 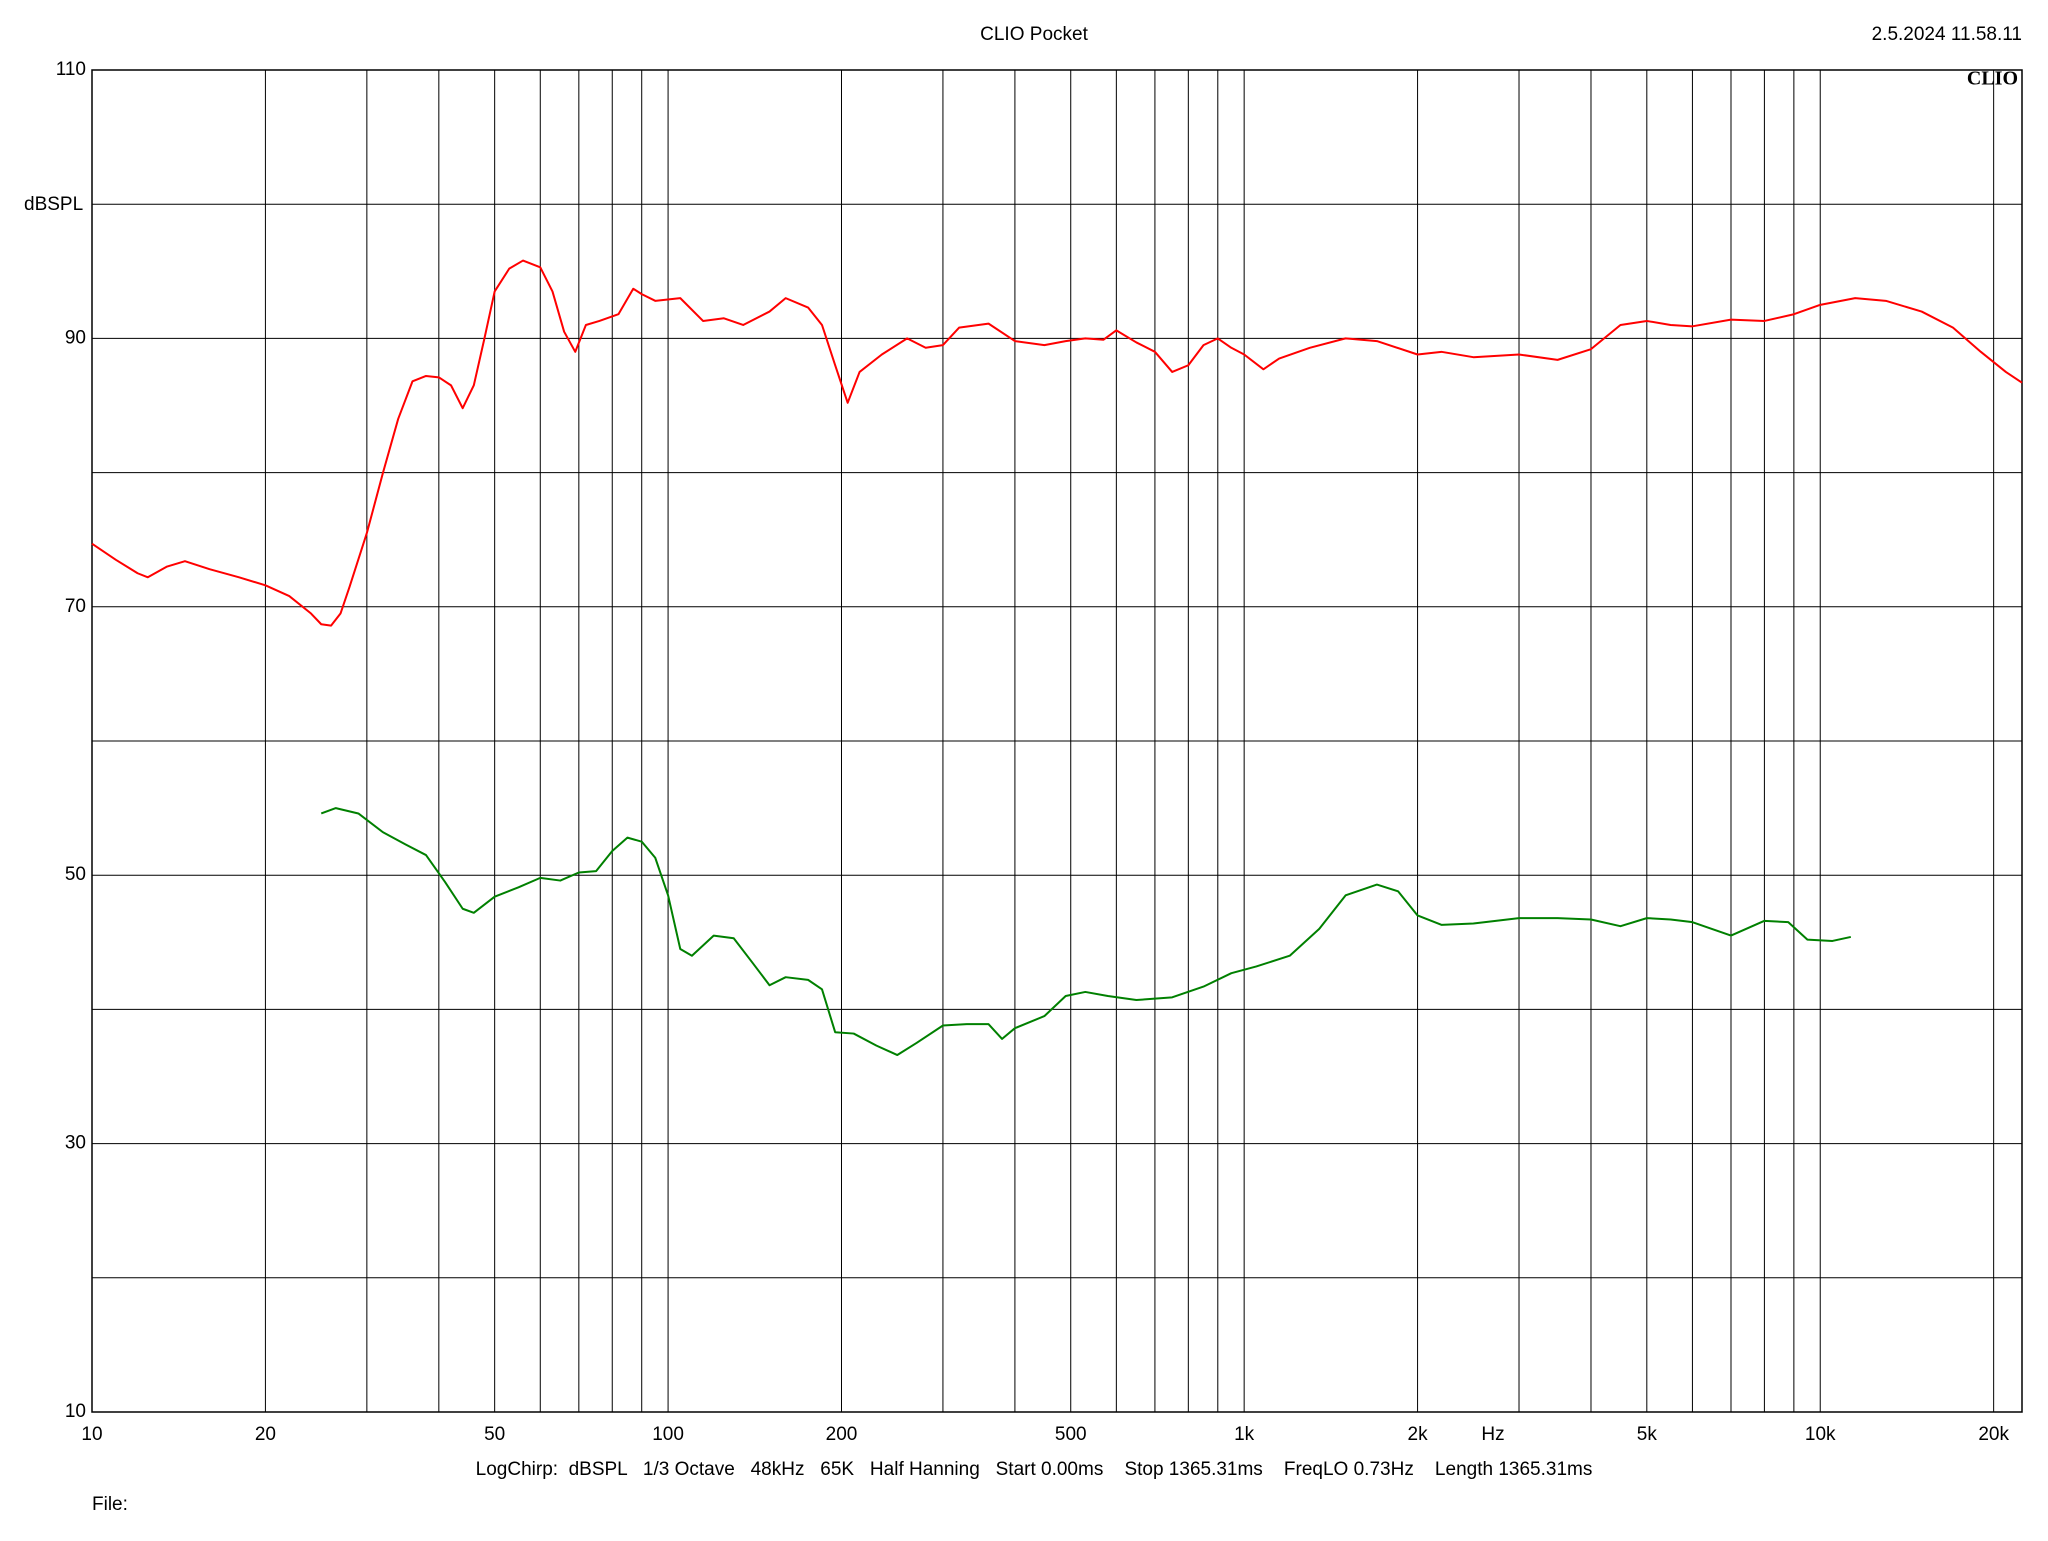 What do you see at coordinates (1071, 1434) in the screenshot?
I see `x-tick-label: 500` at bounding box center [1071, 1434].